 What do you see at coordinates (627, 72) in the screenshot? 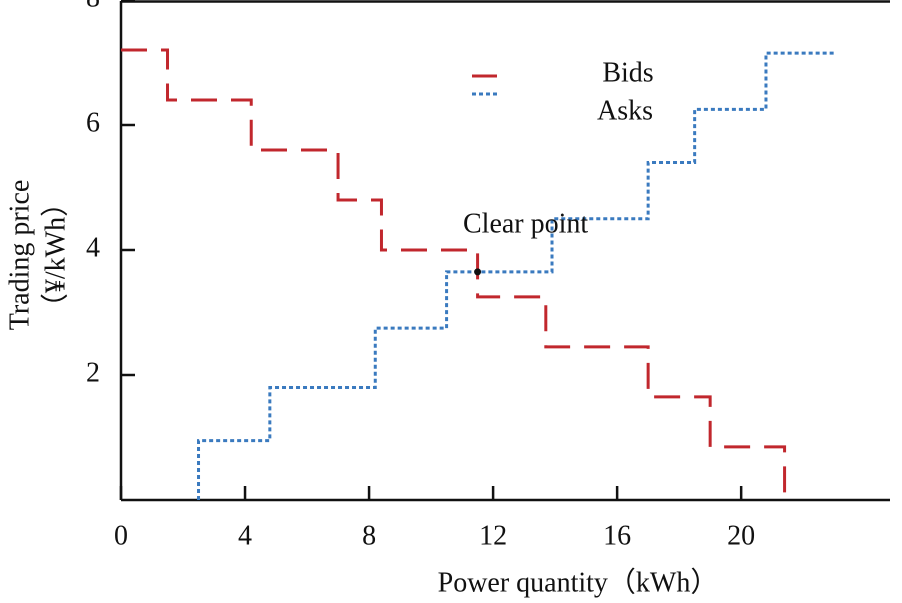
I see `legend-label: Bids` at bounding box center [627, 72].